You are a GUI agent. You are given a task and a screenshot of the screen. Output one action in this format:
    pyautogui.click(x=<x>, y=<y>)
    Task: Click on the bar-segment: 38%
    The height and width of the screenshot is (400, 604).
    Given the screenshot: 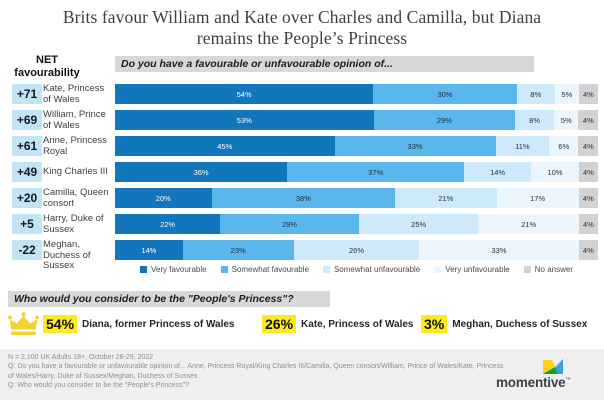 What is the action you would take?
    pyautogui.click(x=303, y=198)
    